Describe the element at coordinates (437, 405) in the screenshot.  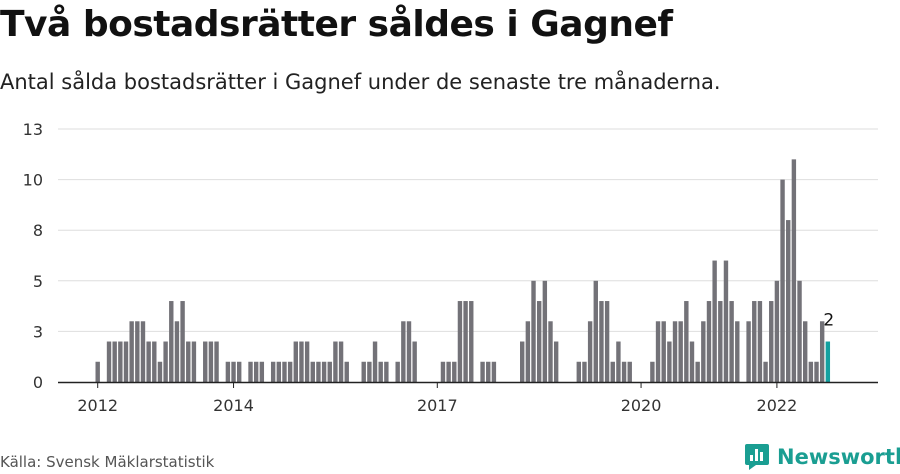
I see `x-tick-label: 2017` at that location.